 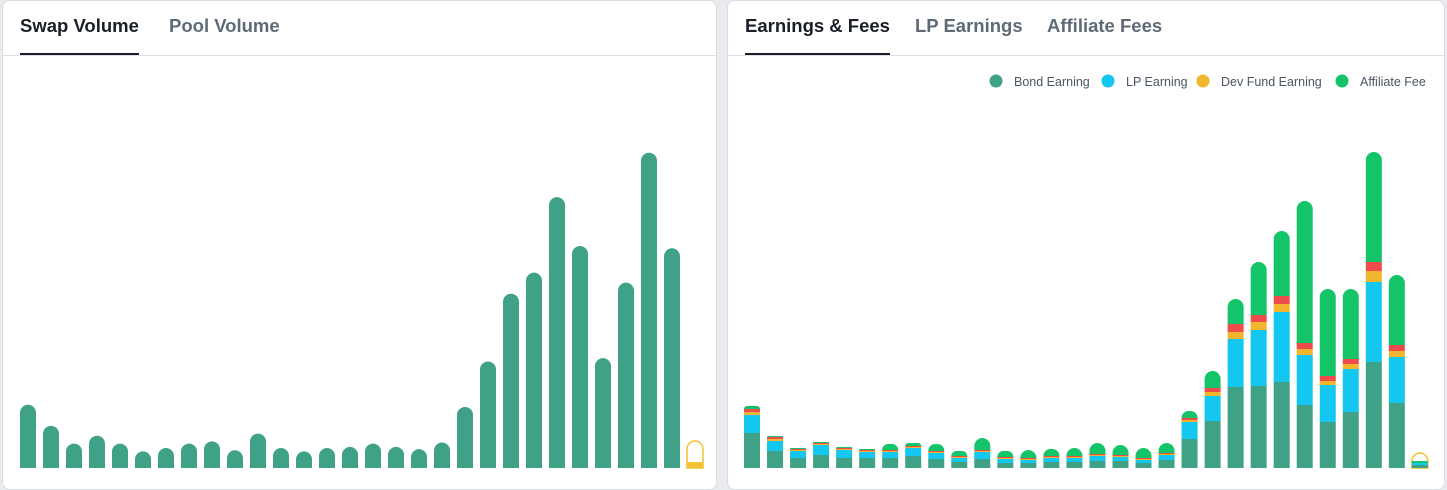 What do you see at coordinates (1039, 82) in the screenshot?
I see `legend-item: Bond Earning` at bounding box center [1039, 82].